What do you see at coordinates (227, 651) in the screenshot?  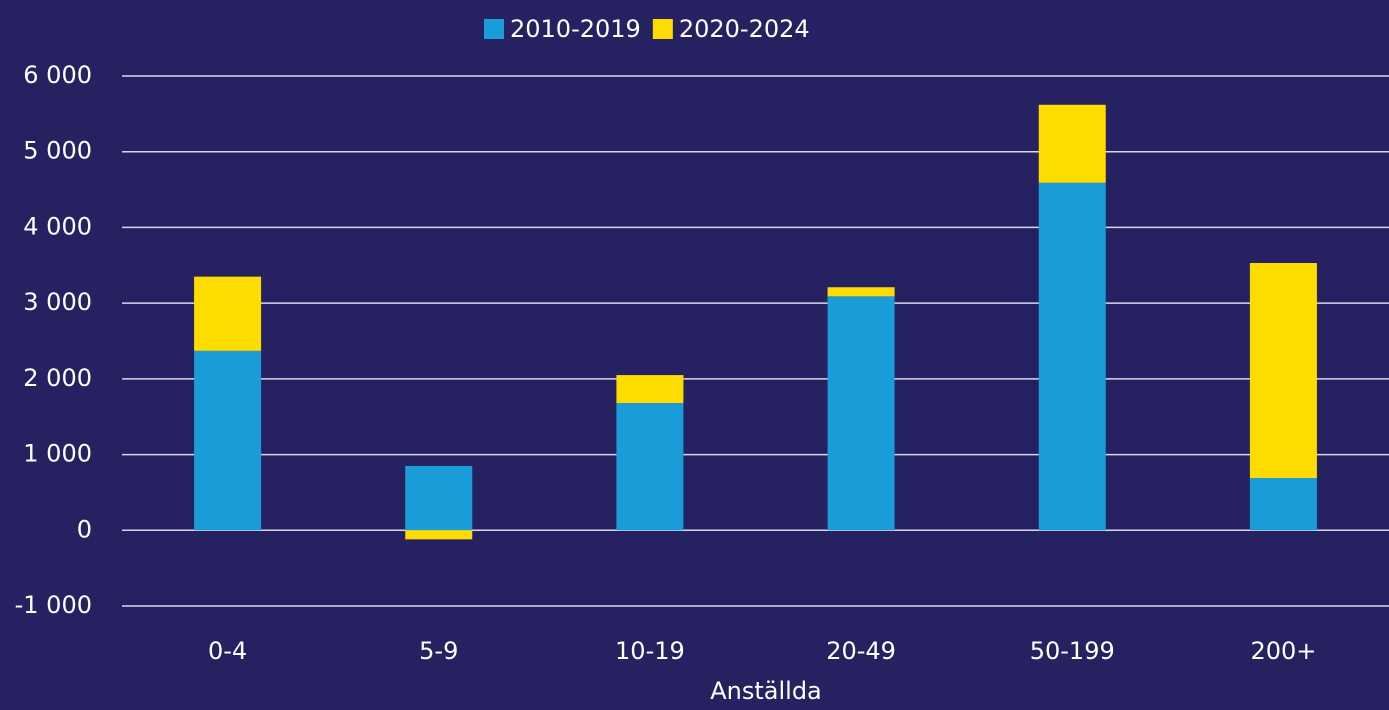 I see `x-tick-label: 0-4` at bounding box center [227, 651].